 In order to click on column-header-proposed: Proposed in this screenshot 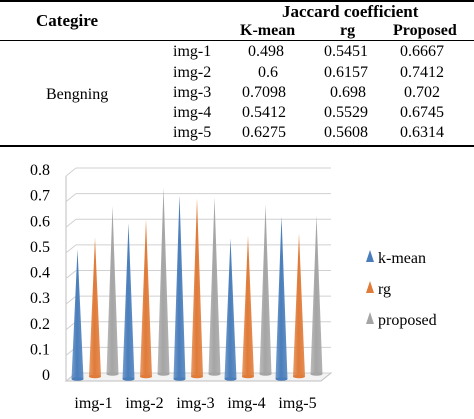, I will do `click(425, 30)`.